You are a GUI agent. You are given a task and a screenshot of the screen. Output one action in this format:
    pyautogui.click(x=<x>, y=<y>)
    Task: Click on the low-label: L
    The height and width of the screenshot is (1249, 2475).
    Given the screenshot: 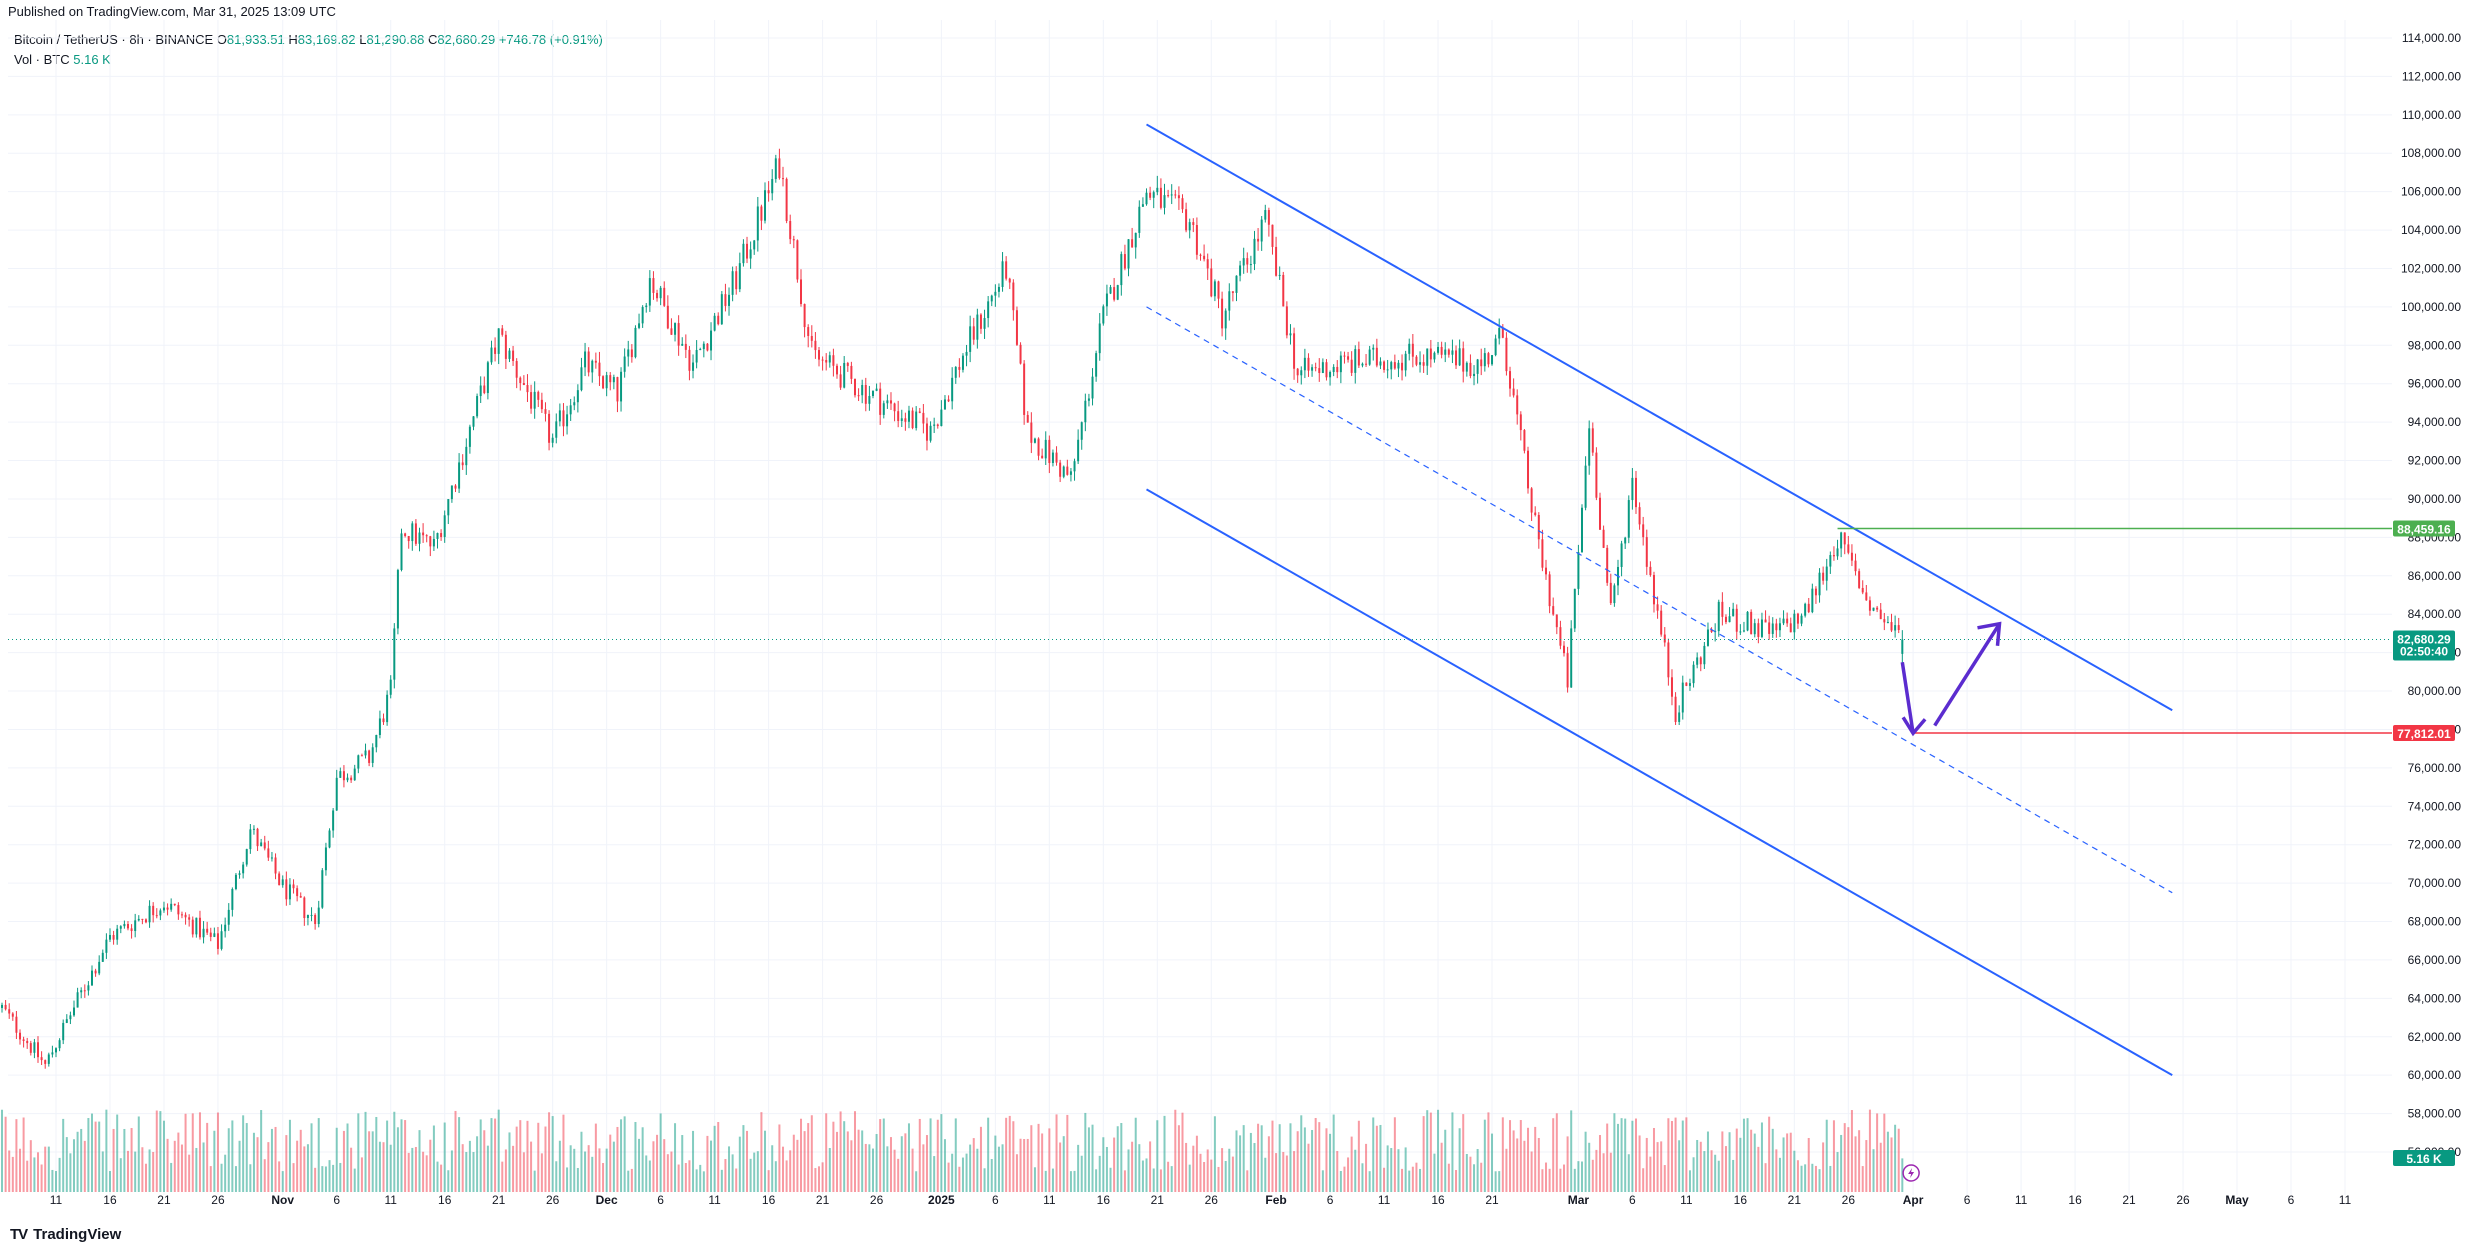 What is the action you would take?
    pyautogui.click(x=363, y=39)
    